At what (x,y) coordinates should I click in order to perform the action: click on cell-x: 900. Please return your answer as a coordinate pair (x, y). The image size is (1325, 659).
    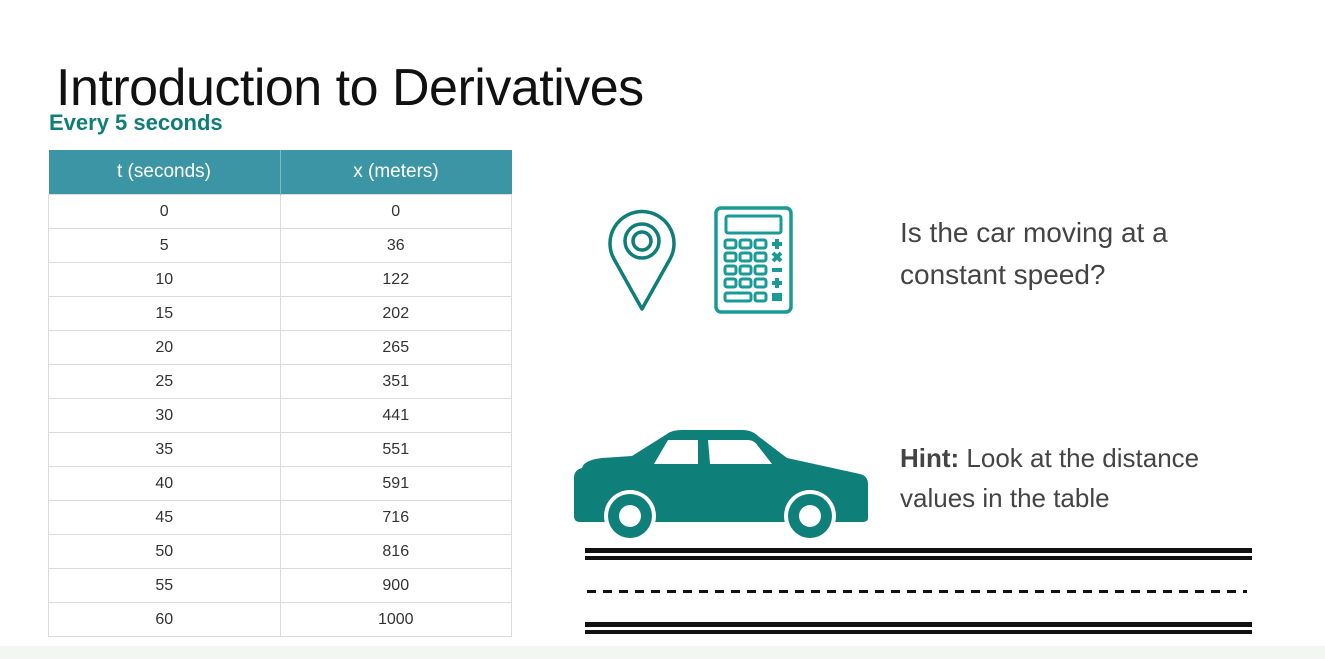
    Looking at the image, I should click on (395, 585).